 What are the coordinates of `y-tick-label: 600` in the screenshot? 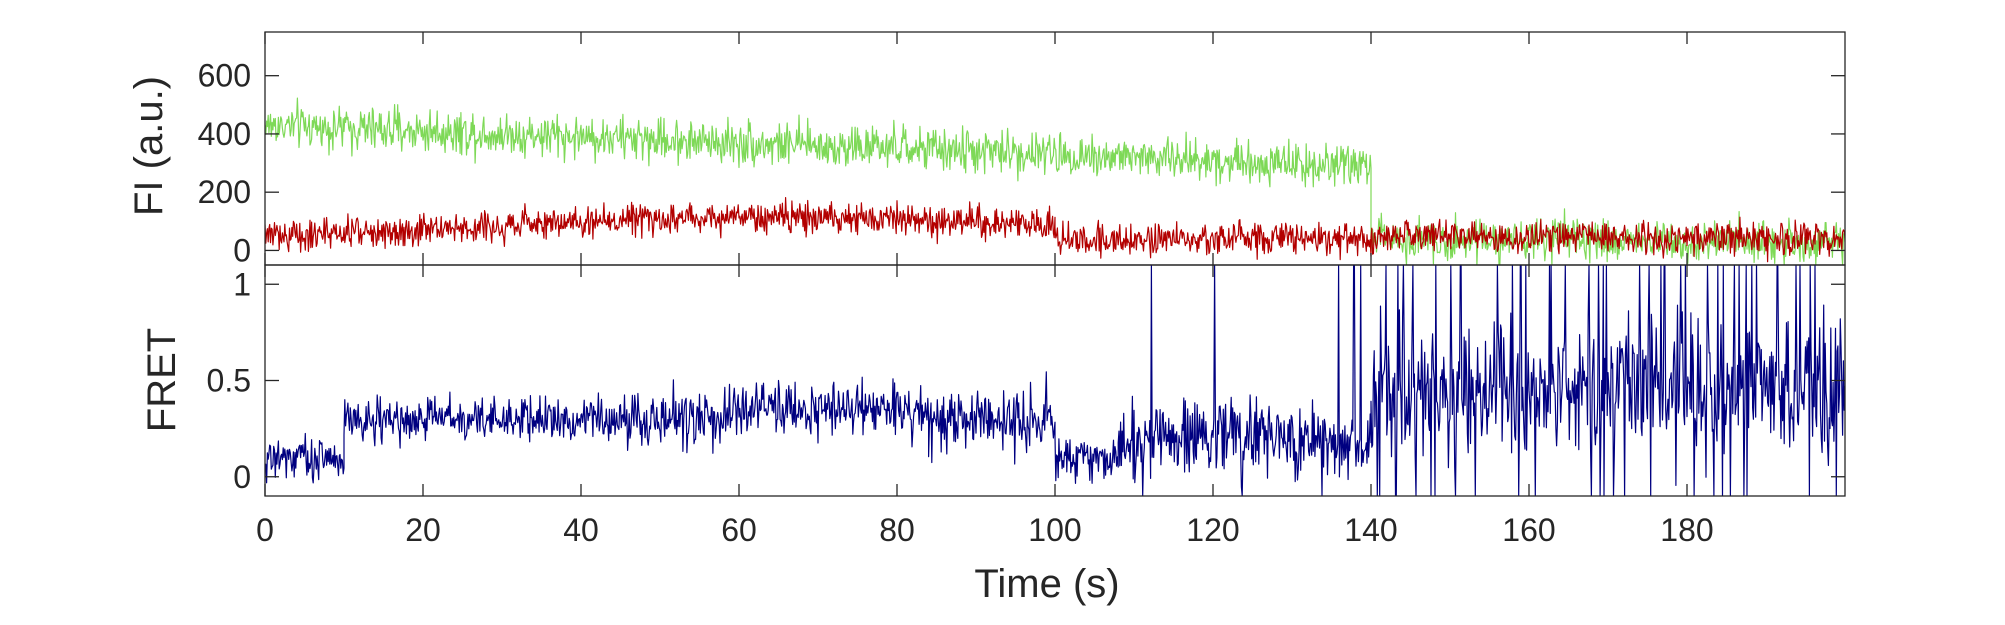 It's located at (224, 76).